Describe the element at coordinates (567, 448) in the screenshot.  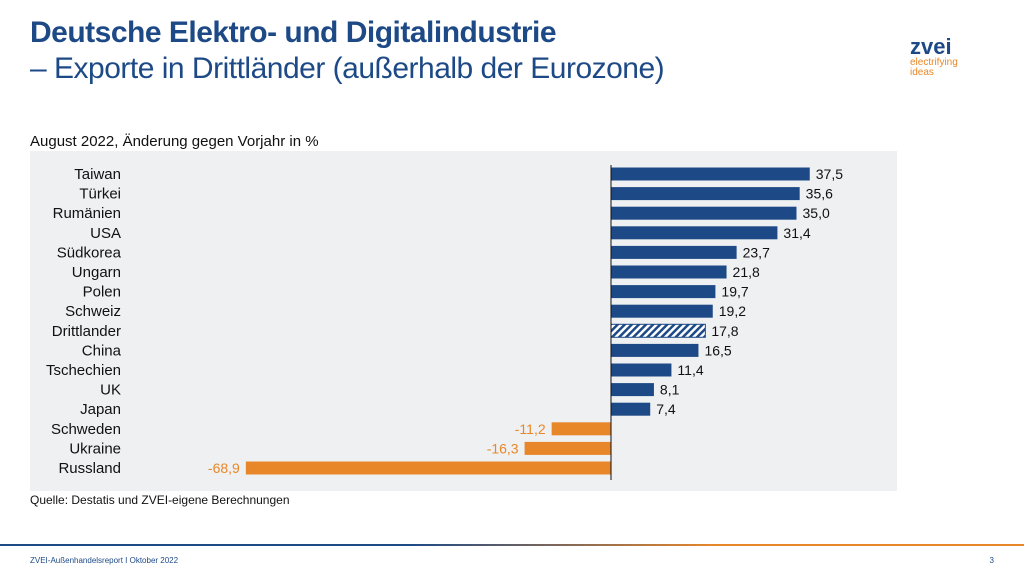
I see `bar-ukraine` at that location.